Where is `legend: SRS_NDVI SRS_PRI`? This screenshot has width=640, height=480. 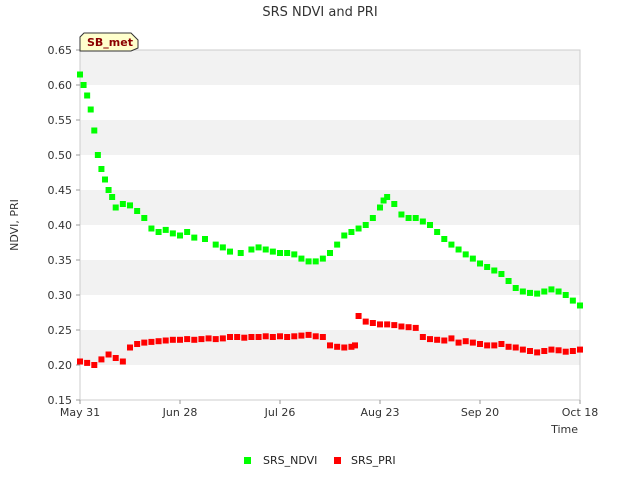
legend: SRS_NDVI SRS_PRI is located at coordinates (320, 460).